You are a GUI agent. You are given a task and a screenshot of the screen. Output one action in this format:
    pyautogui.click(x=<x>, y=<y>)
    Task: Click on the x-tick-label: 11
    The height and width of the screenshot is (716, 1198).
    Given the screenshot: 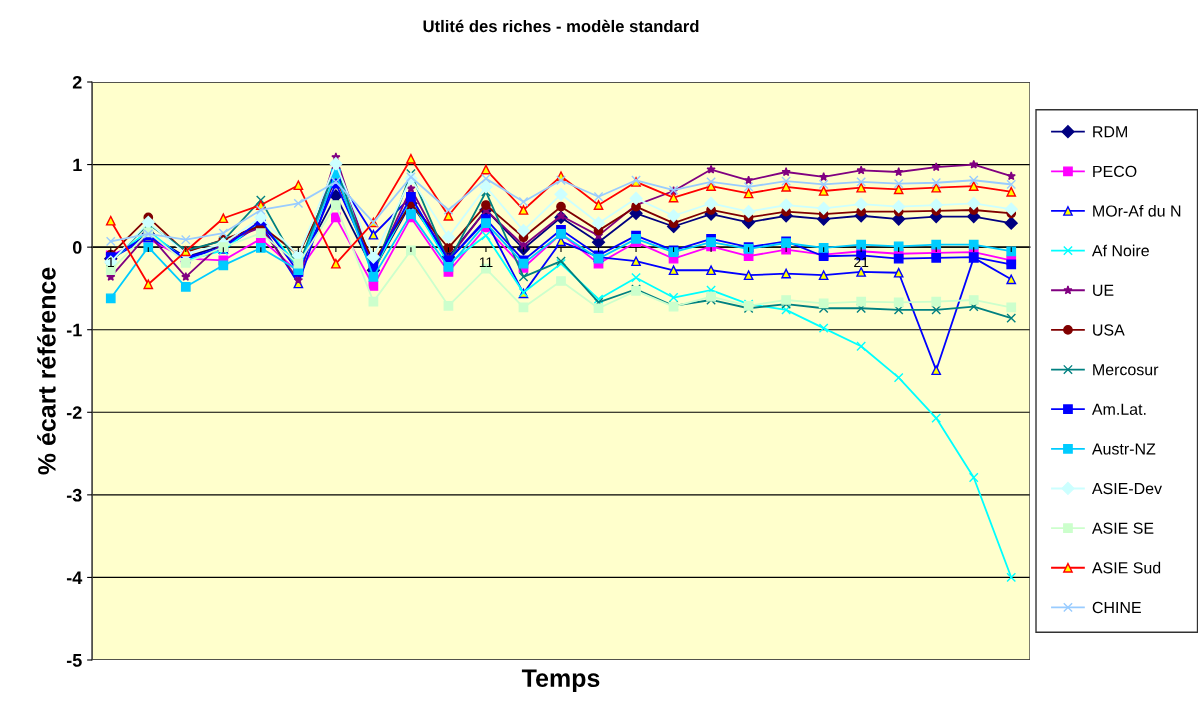 What is the action you would take?
    pyautogui.click(x=486, y=262)
    